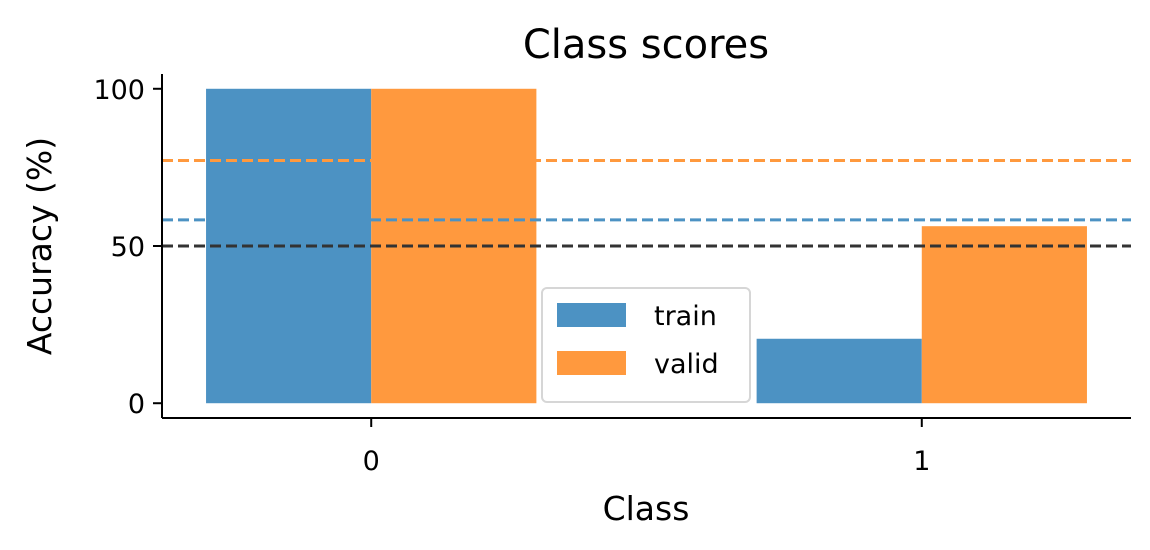 The image size is (1150, 550). Describe the element at coordinates (646, 345) in the screenshot. I see `legend: train valid` at that location.